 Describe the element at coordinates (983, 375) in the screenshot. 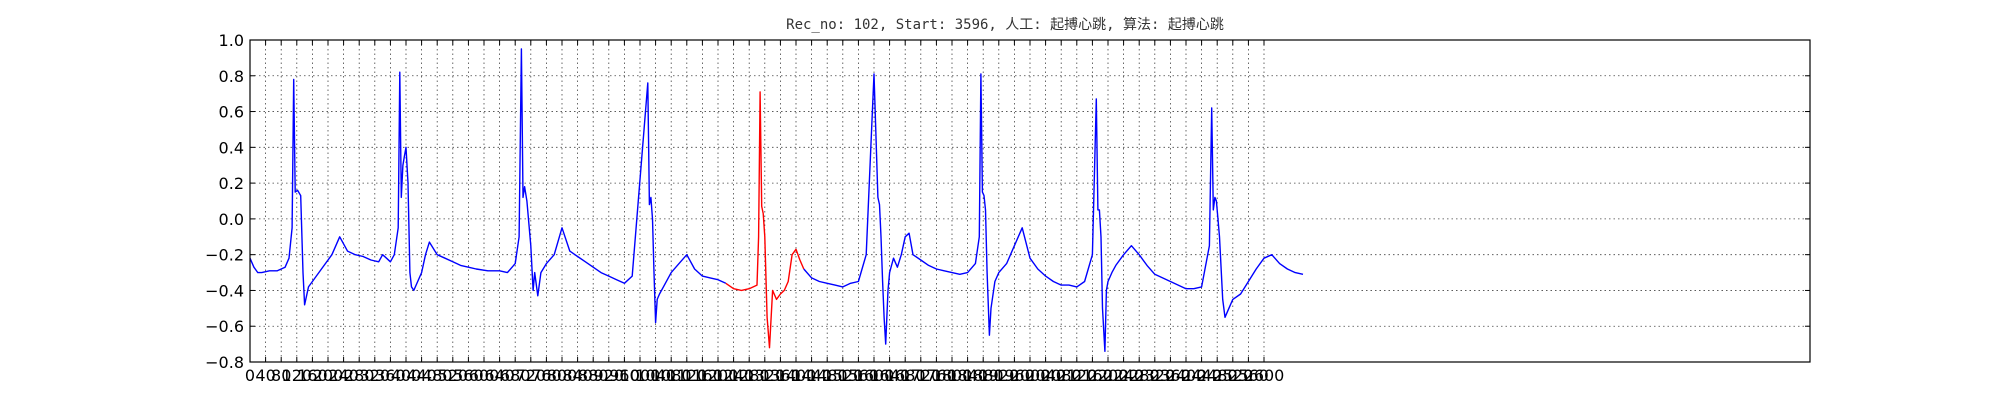

I see `x-tick-label: 1880` at that location.